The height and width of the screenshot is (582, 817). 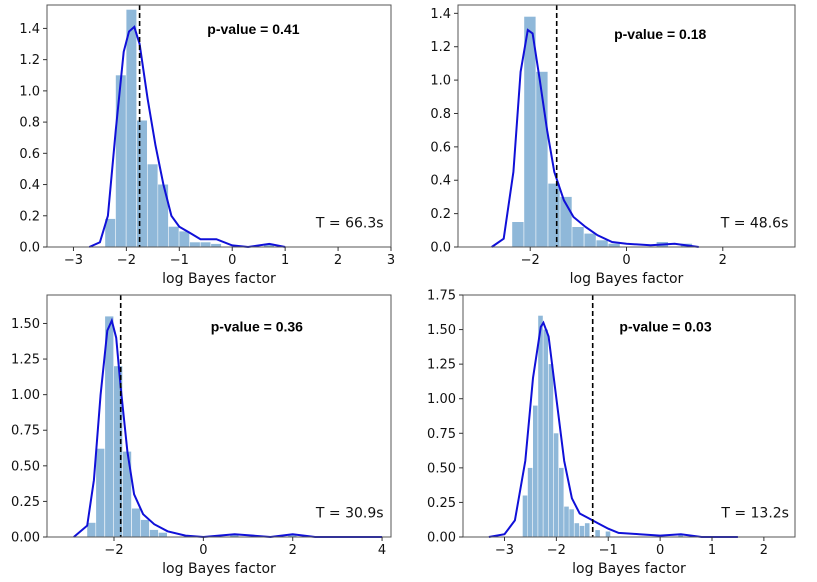 What do you see at coordinates (253, 29) in the screenshot?
I see `p-value-annotation: p-value = 0.41` at bounding box center [253, 29].